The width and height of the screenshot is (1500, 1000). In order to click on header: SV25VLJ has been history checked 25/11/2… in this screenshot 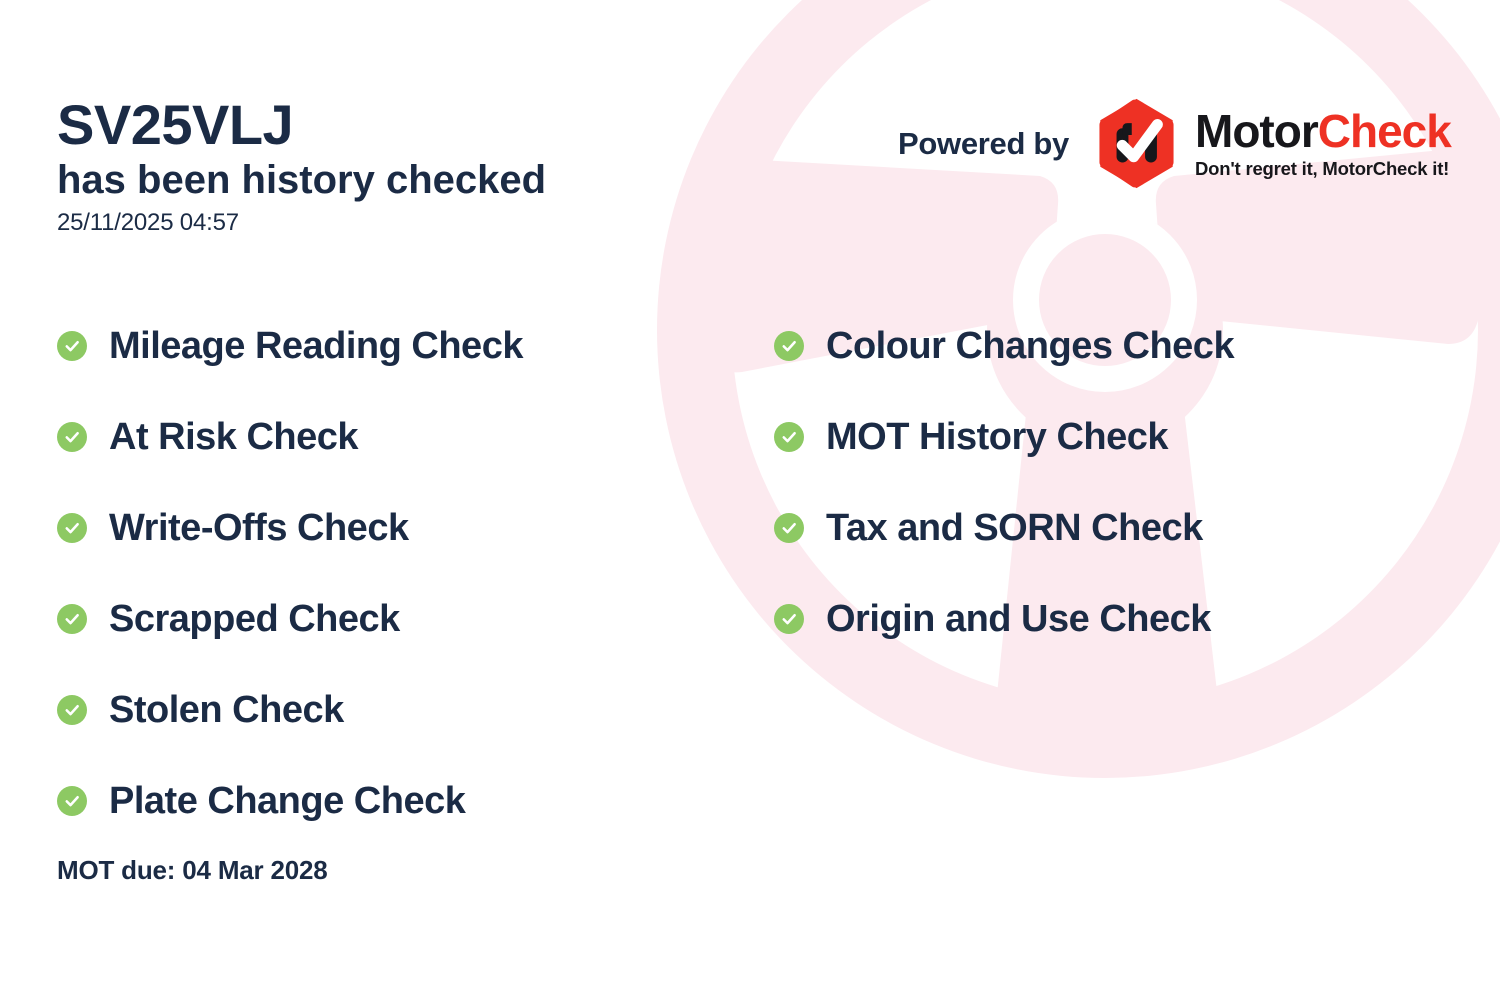, I will do `click(301, 166)`.